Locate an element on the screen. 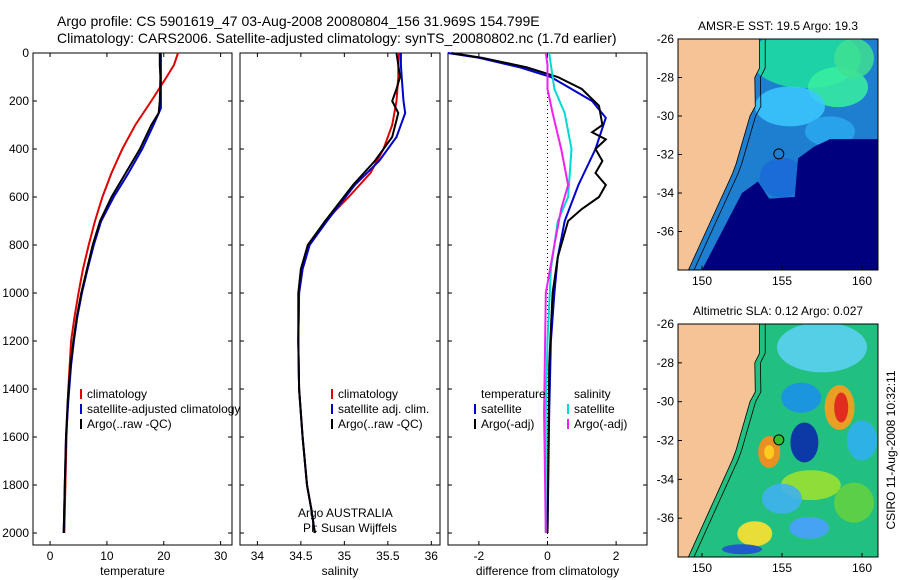 The width and height of the screenshot is (900, 580). x-tick-label: 34.5 is located at coordinates (301, 556).